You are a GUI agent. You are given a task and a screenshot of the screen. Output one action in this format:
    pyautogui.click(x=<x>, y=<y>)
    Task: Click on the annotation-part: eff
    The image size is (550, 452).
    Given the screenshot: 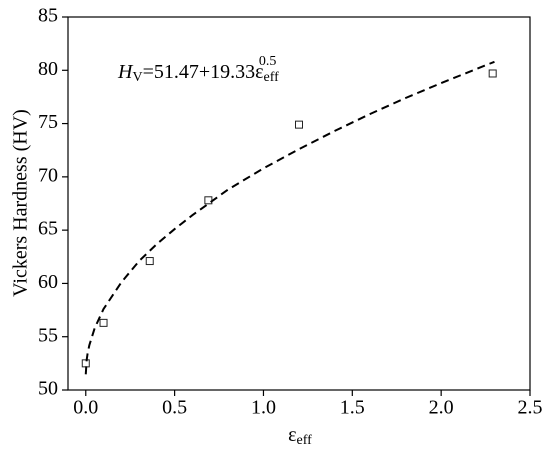 What is the action you would take?
    pyautogui.click(x=272, y=77)
    